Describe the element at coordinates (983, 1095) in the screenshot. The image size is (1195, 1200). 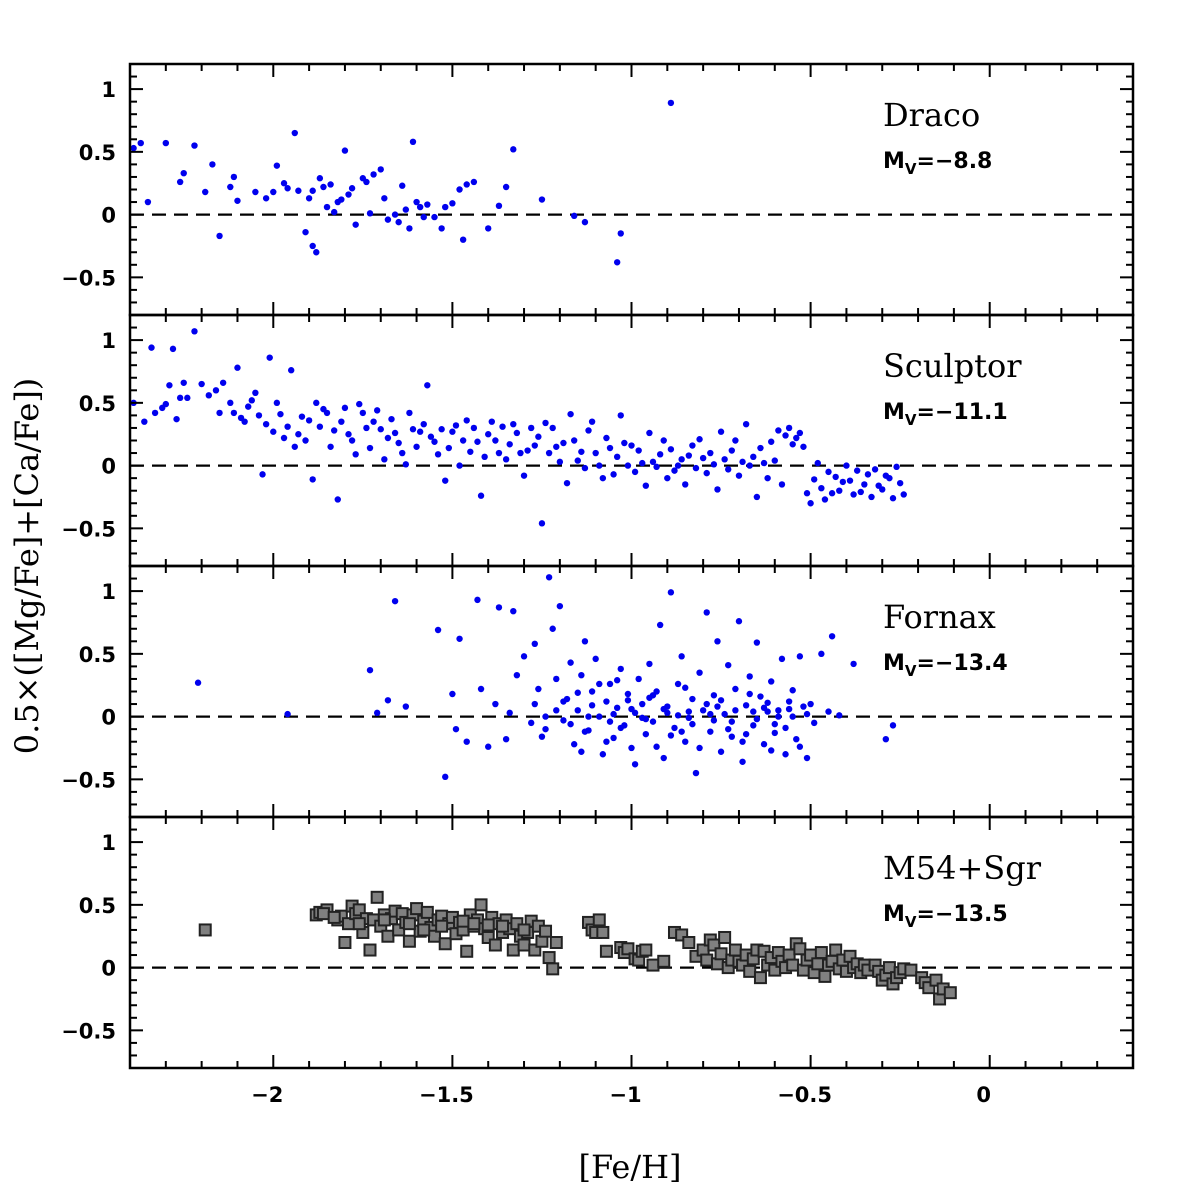
I see `x-tick-label: 0` at that location.